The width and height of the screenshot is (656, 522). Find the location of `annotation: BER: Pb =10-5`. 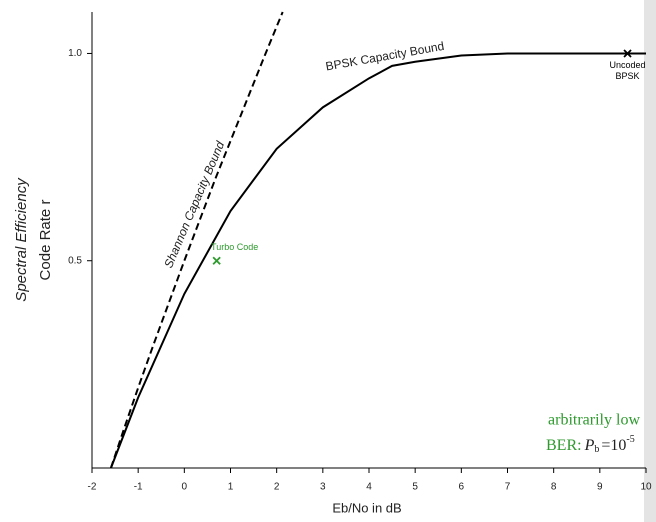

annotation: BER: Pb =10-5 is located at coordinates (590, 444).